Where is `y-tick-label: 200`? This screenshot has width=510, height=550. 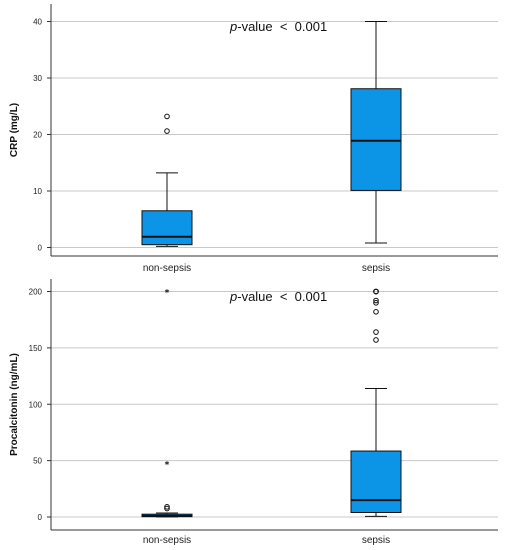
y-tick-label: 200 is located at coordinates (36, 292).